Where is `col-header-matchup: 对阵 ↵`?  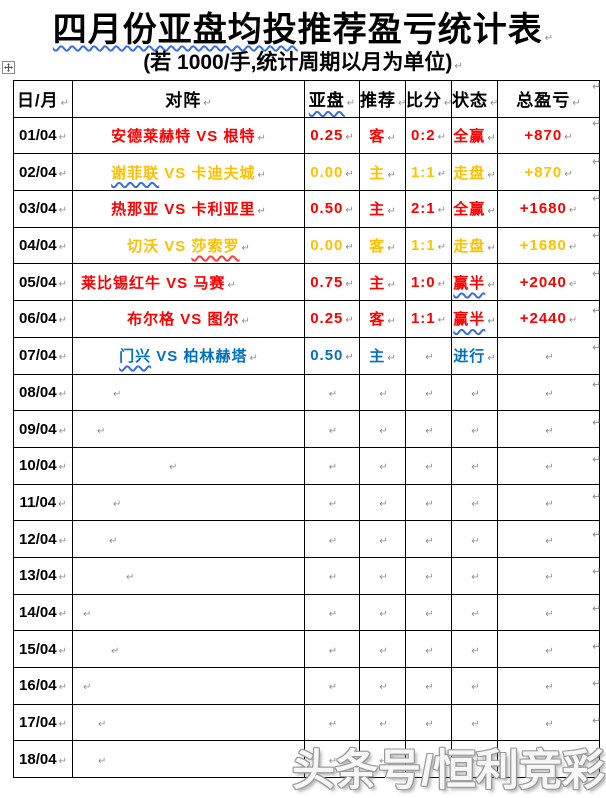
col-header-matchup: 对阵 ↵ is located at coordinates (188, 99).